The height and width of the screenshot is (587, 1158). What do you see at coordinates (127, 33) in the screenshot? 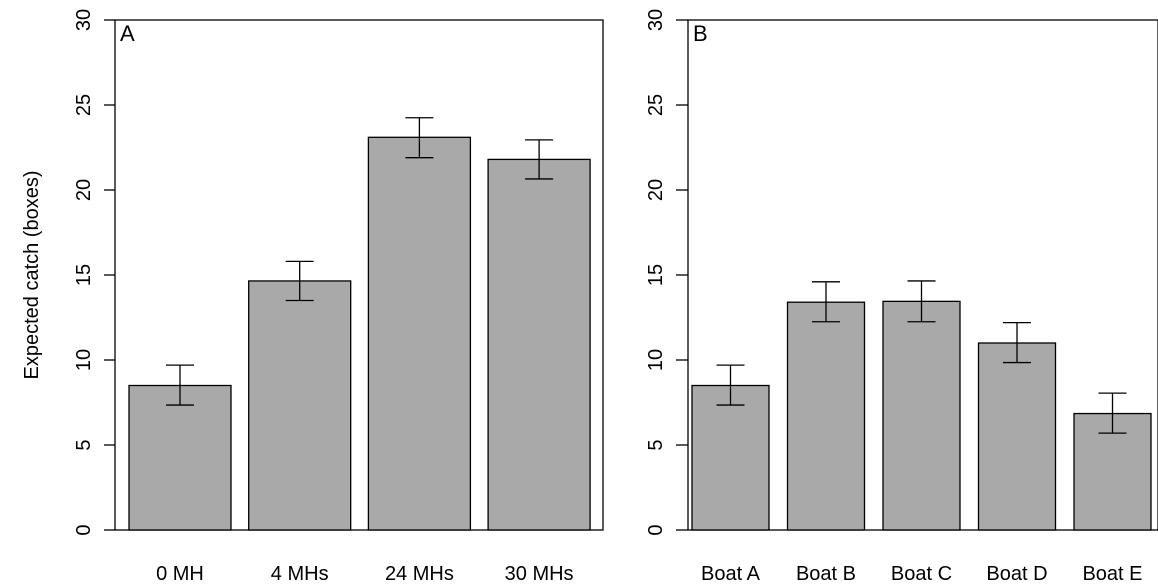
I see `panel-label: A` at bounding box center [127, 33].